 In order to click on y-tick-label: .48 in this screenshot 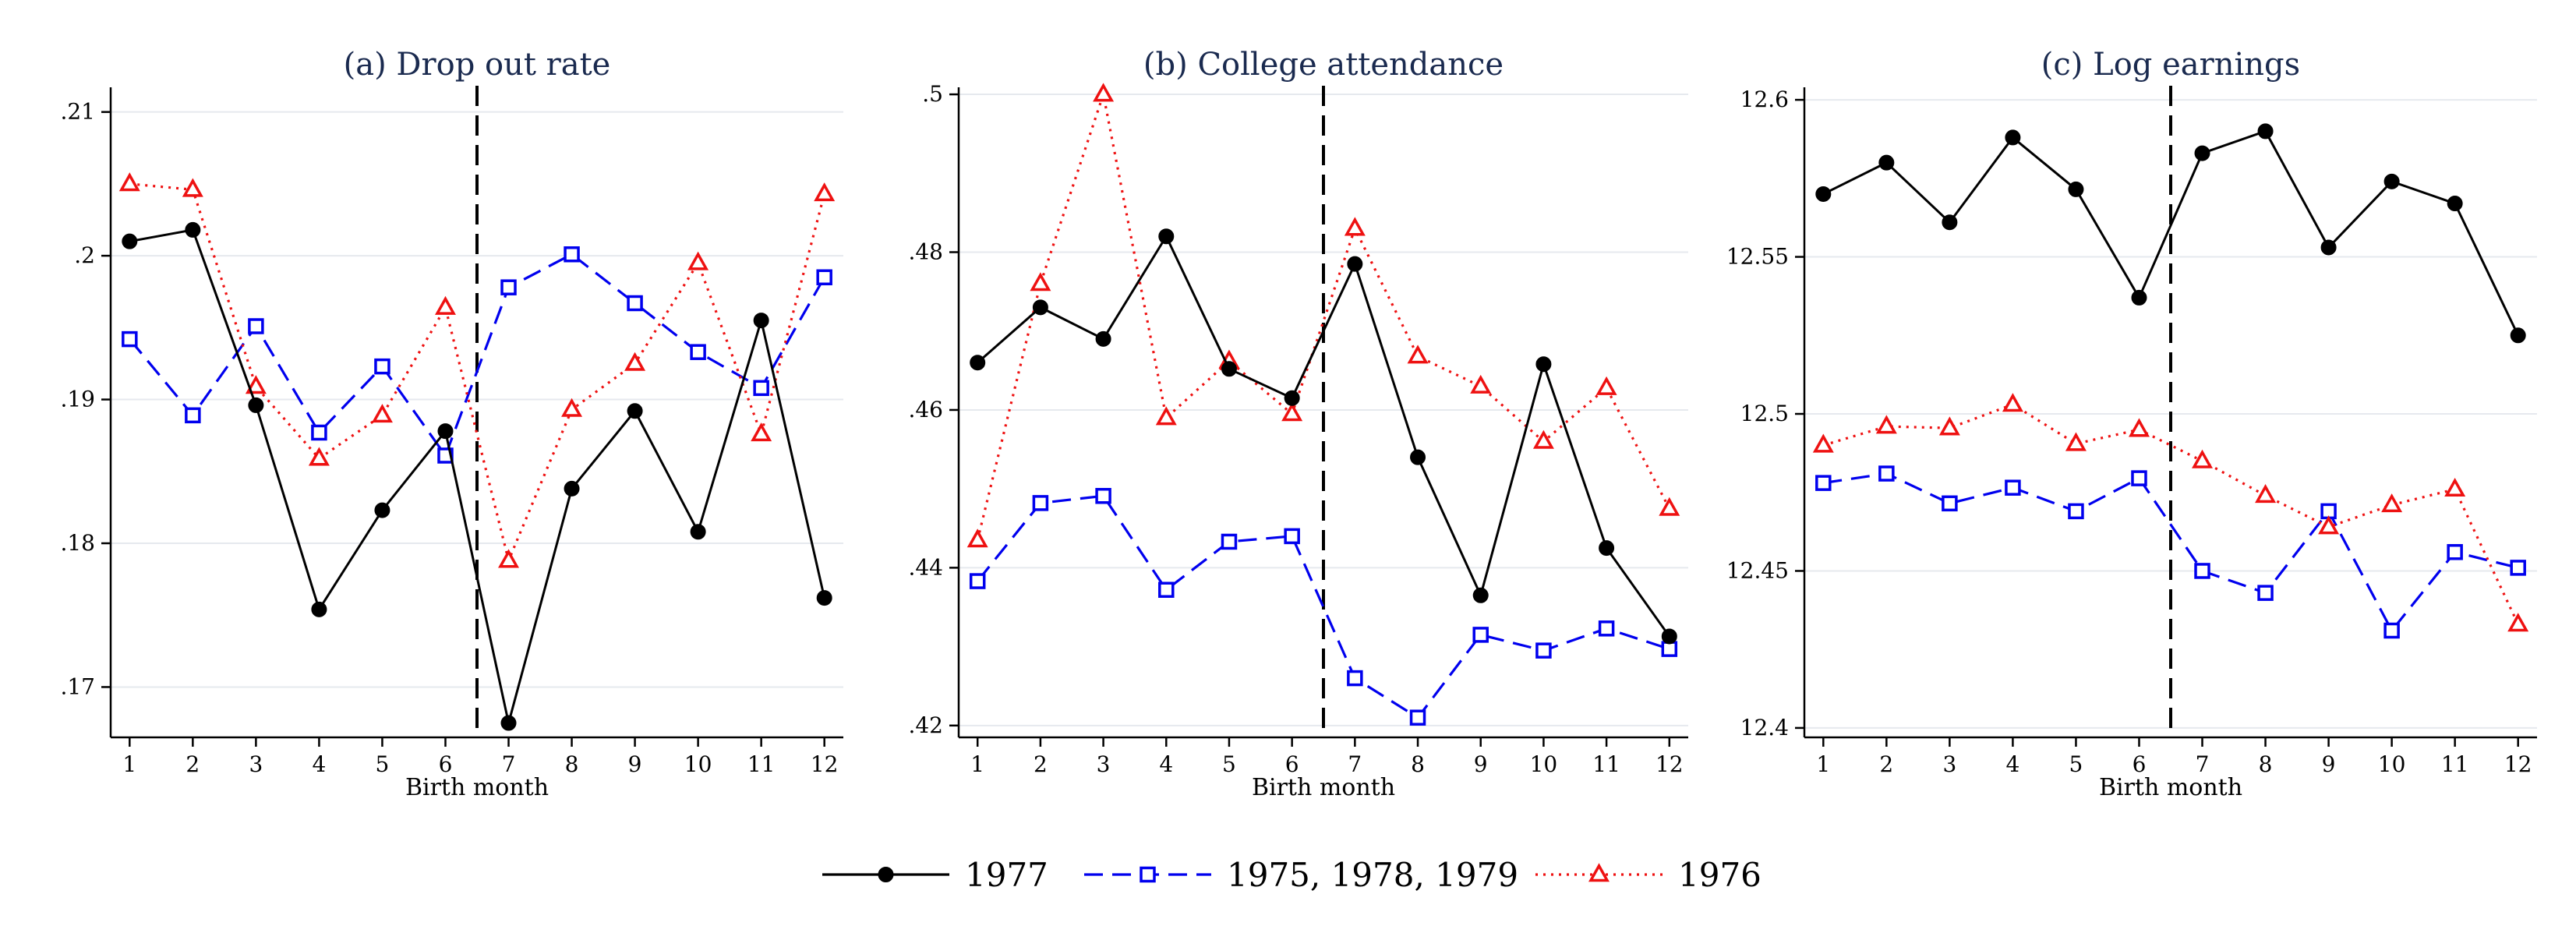, I will do `click(925, 252)`.